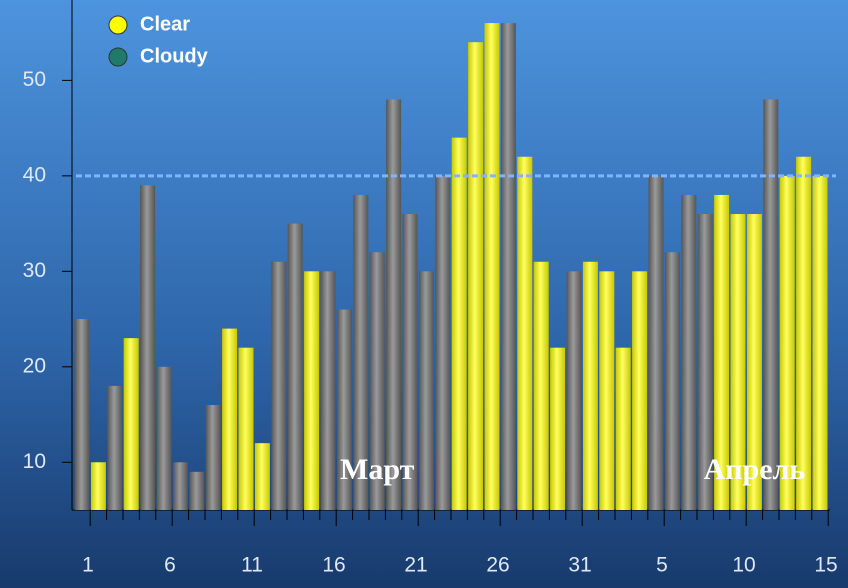  Describe the element at coordinates (165, 24) in the screenshot. I see `legend-label: Clear` at that location.